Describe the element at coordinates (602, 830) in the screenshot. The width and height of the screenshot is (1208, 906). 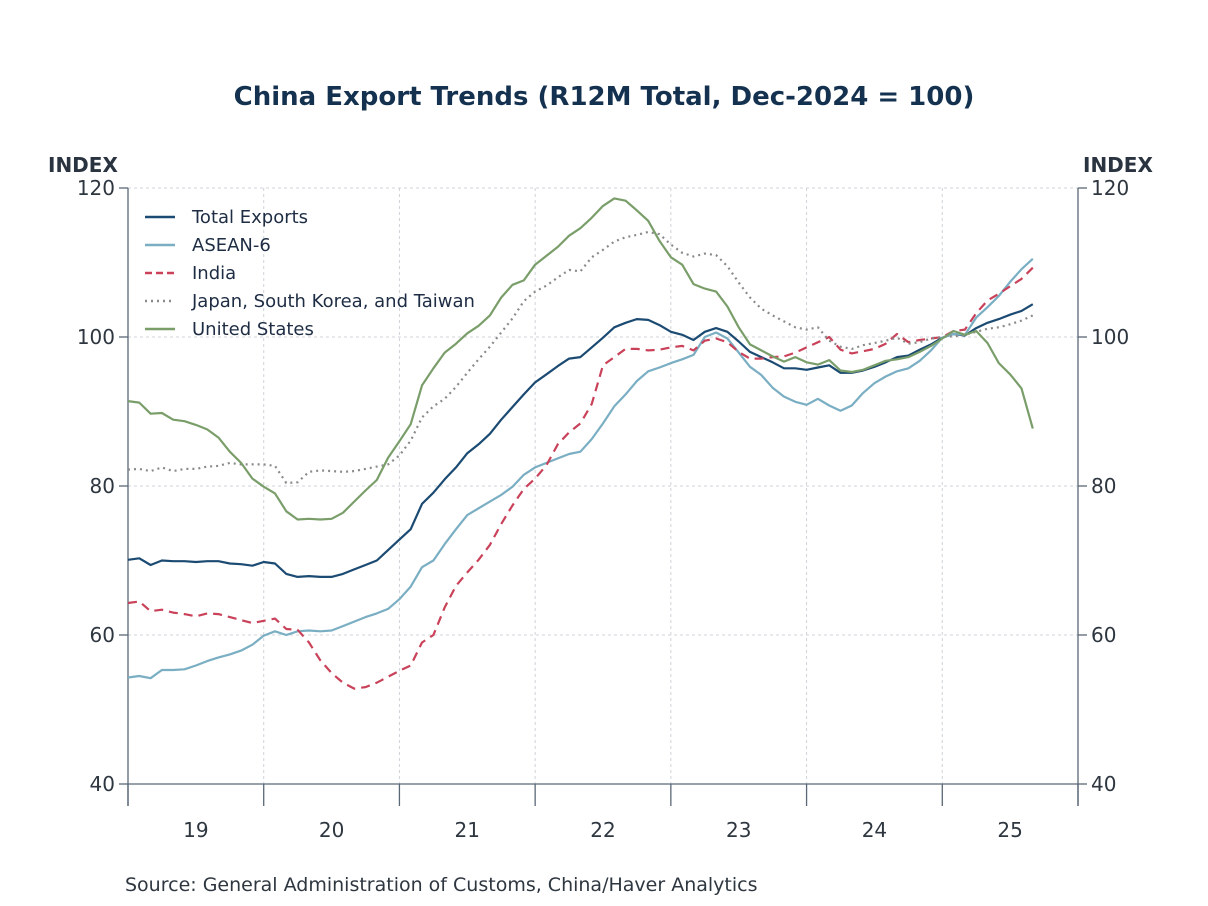
I see `x-tick-label: 22` at that location.